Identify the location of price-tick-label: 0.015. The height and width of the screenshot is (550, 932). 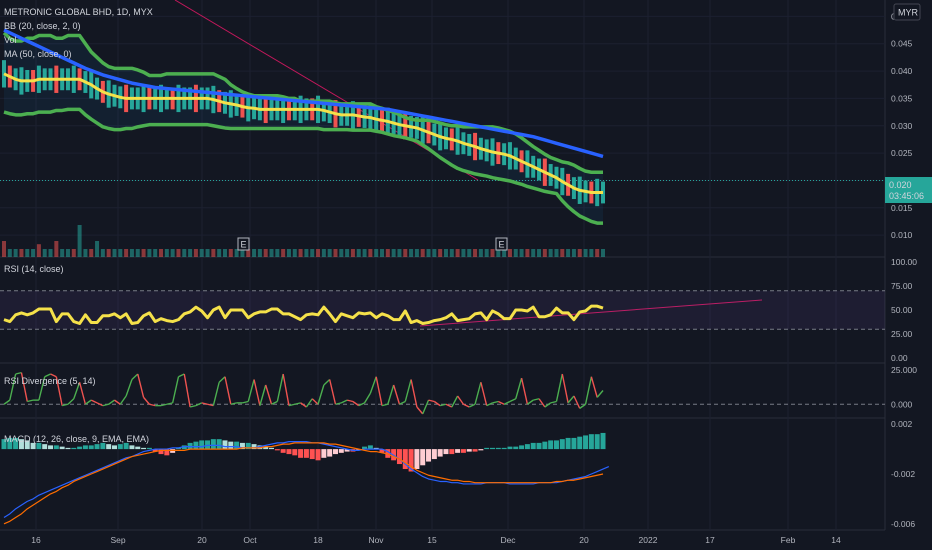
(902, 208).